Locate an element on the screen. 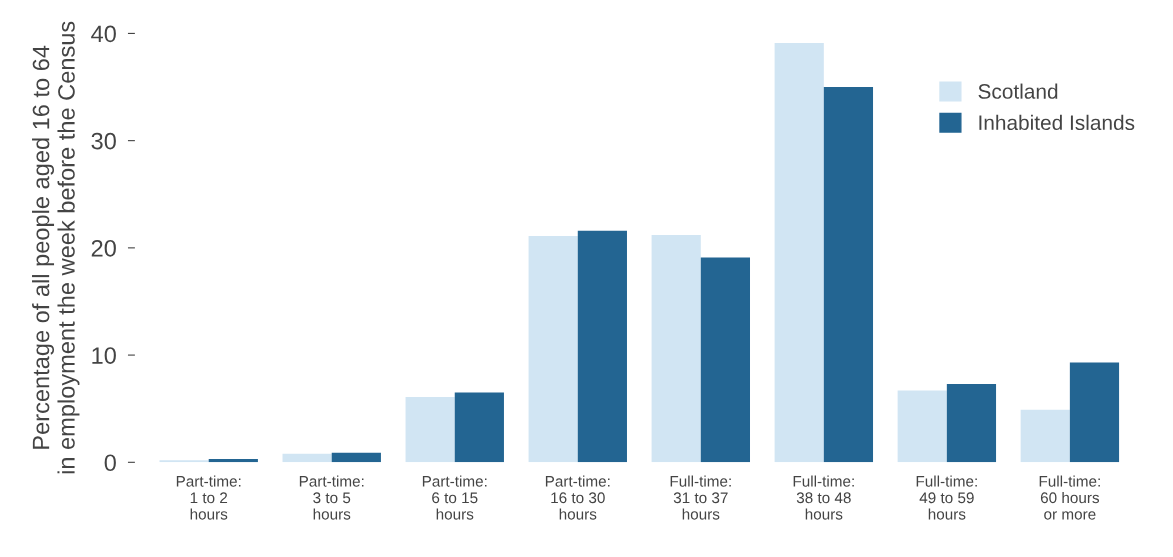 This screenshot has width=1173, height=557. x-tick-label: Full-time: 49 to 59 hours is located at coordinates (946, 497).